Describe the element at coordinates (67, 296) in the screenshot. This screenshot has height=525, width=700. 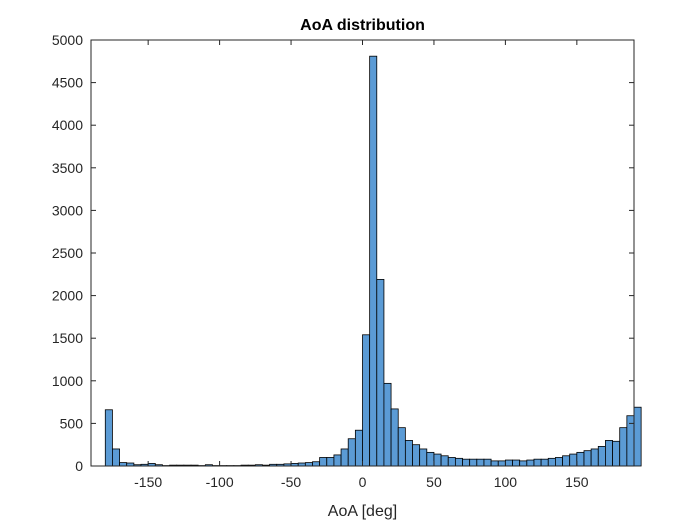
I see `y-tick-label: 2000` at that location.